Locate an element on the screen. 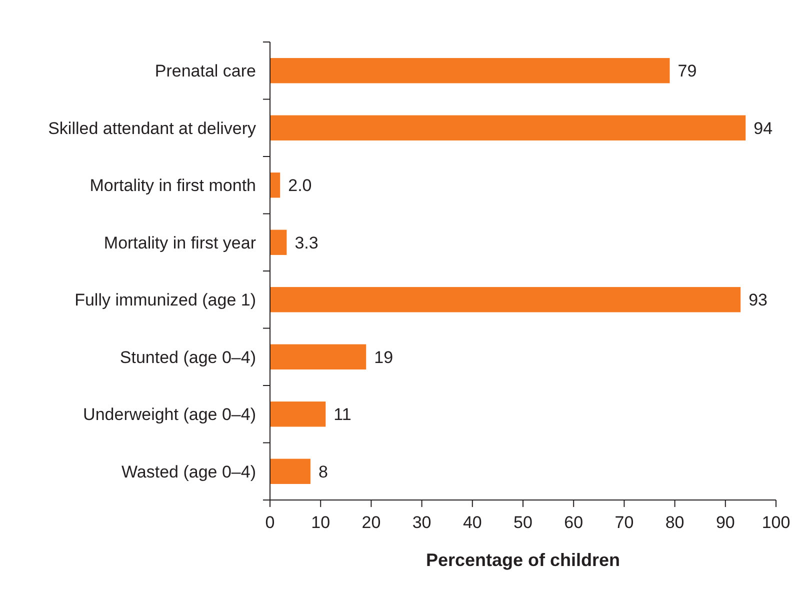  x-tick-label: 80 is located at coordinates (674, 522).